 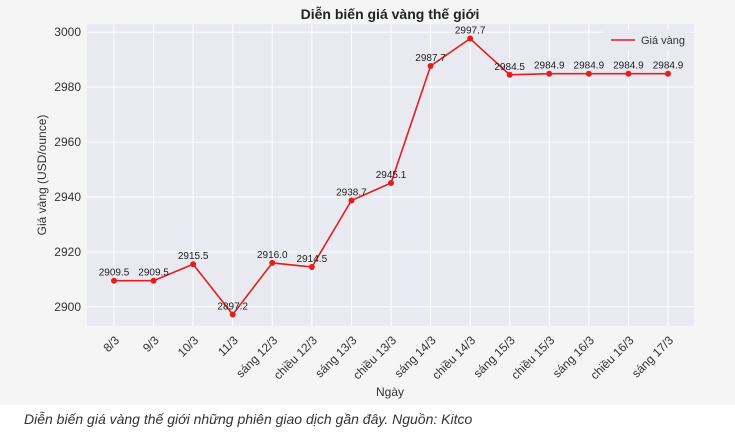 What do you see at coordinates (663, 41) in the screenshot?
I see `legend-entry-giavang: Giá vàng` at bounding box center [663, 41].